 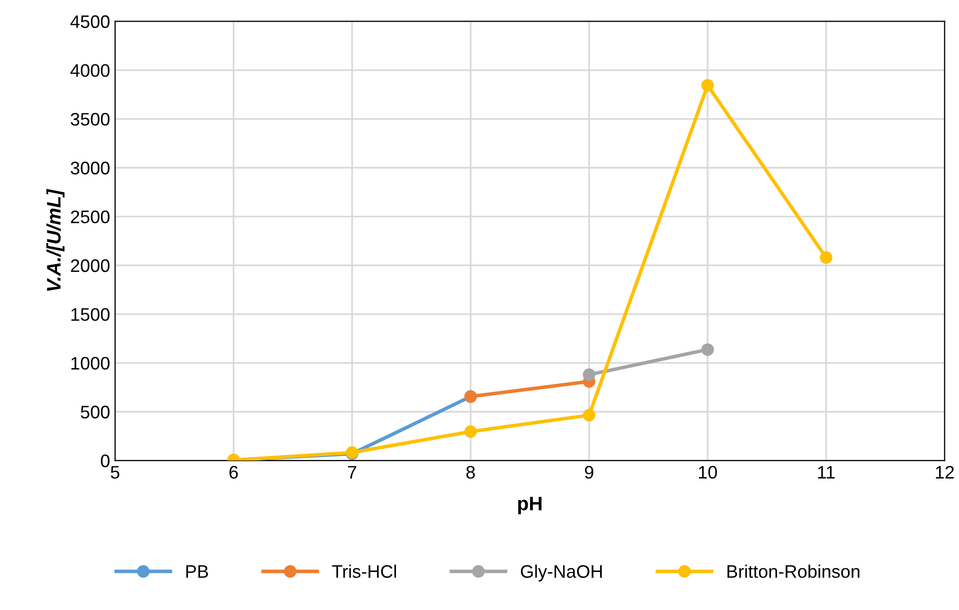 What do you see at coordinates (561, 573) in the screenshot?
I see `legend-label: Gly-NaOH` at bounding box center [561, 573].